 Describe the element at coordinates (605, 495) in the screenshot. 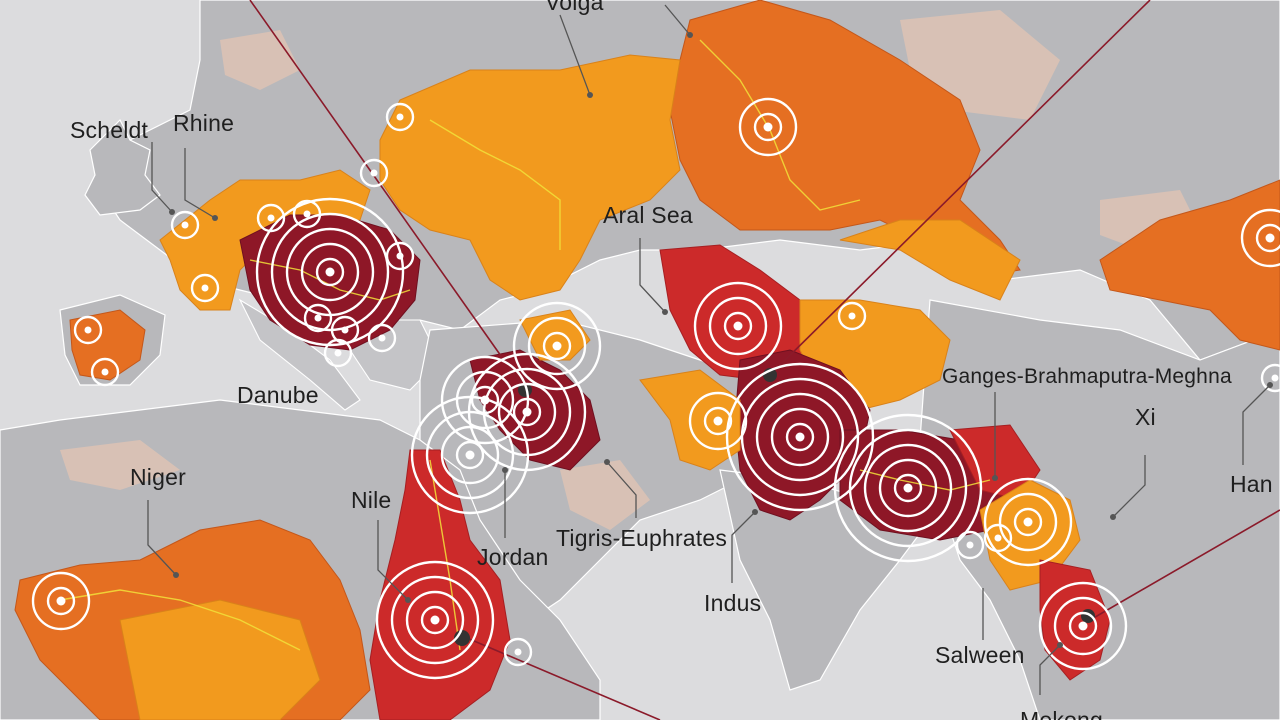

I see `desert-patch-arabia` at that location.